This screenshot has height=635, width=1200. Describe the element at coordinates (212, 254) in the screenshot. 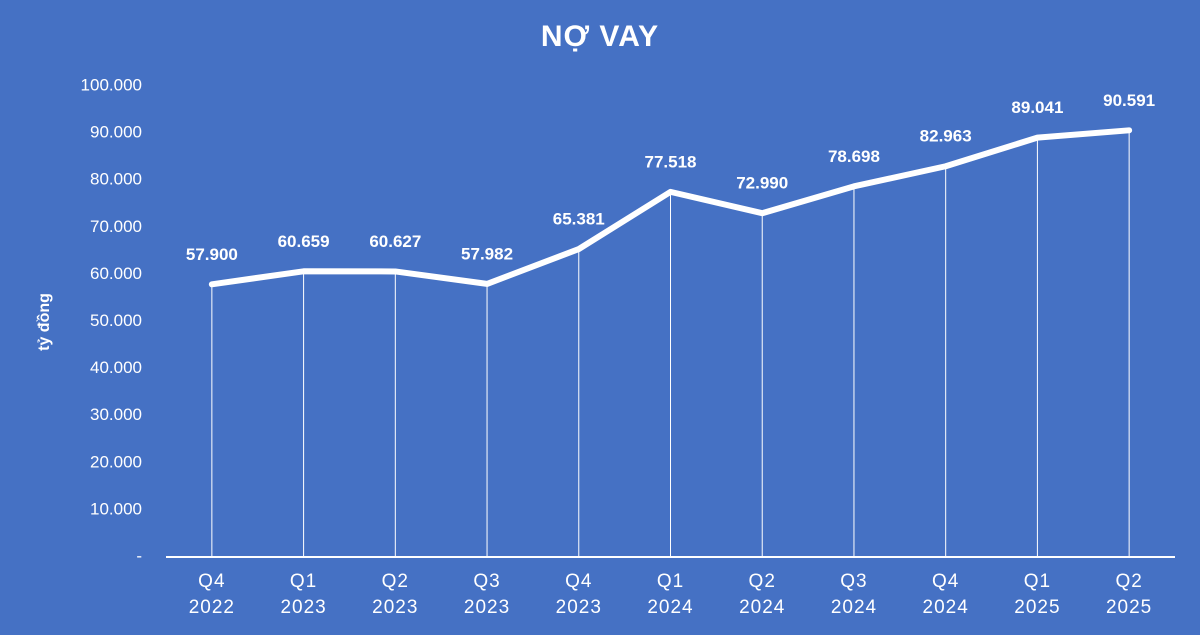

I see `data-label: 57.900` at that location.